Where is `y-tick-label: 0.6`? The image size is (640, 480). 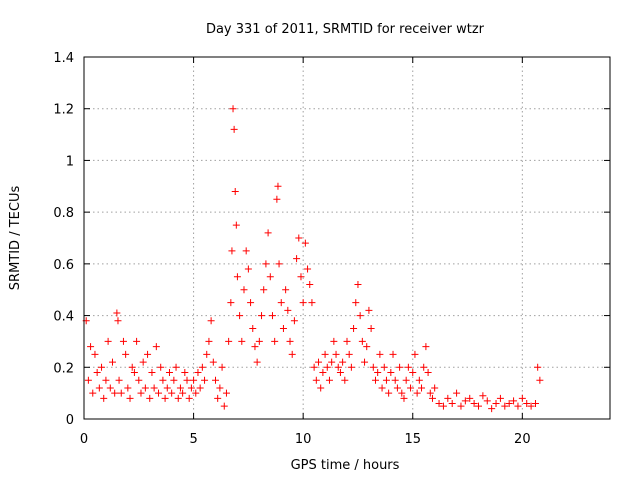 y-tick-label: 0.6 is located at coordinates (63, 265).